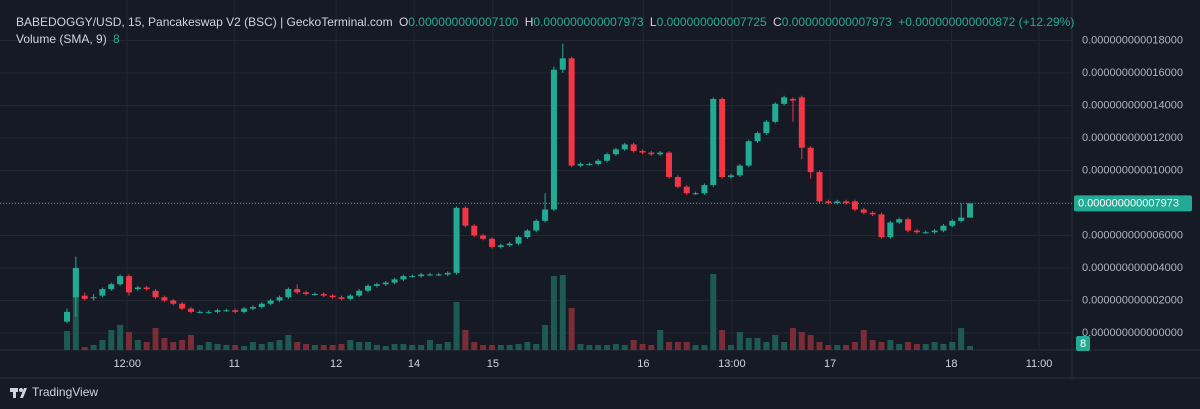  Describe the element at coordinates (463, 22) in the screenshot. I see `ohlc-value: 0.000000000007100` at that location.